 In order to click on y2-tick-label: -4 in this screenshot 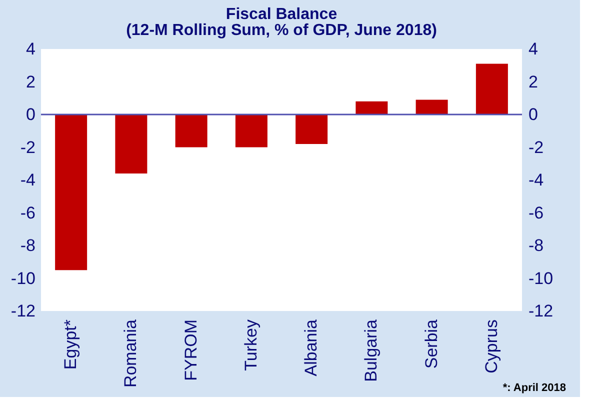, I will do `click(536, 180)`.